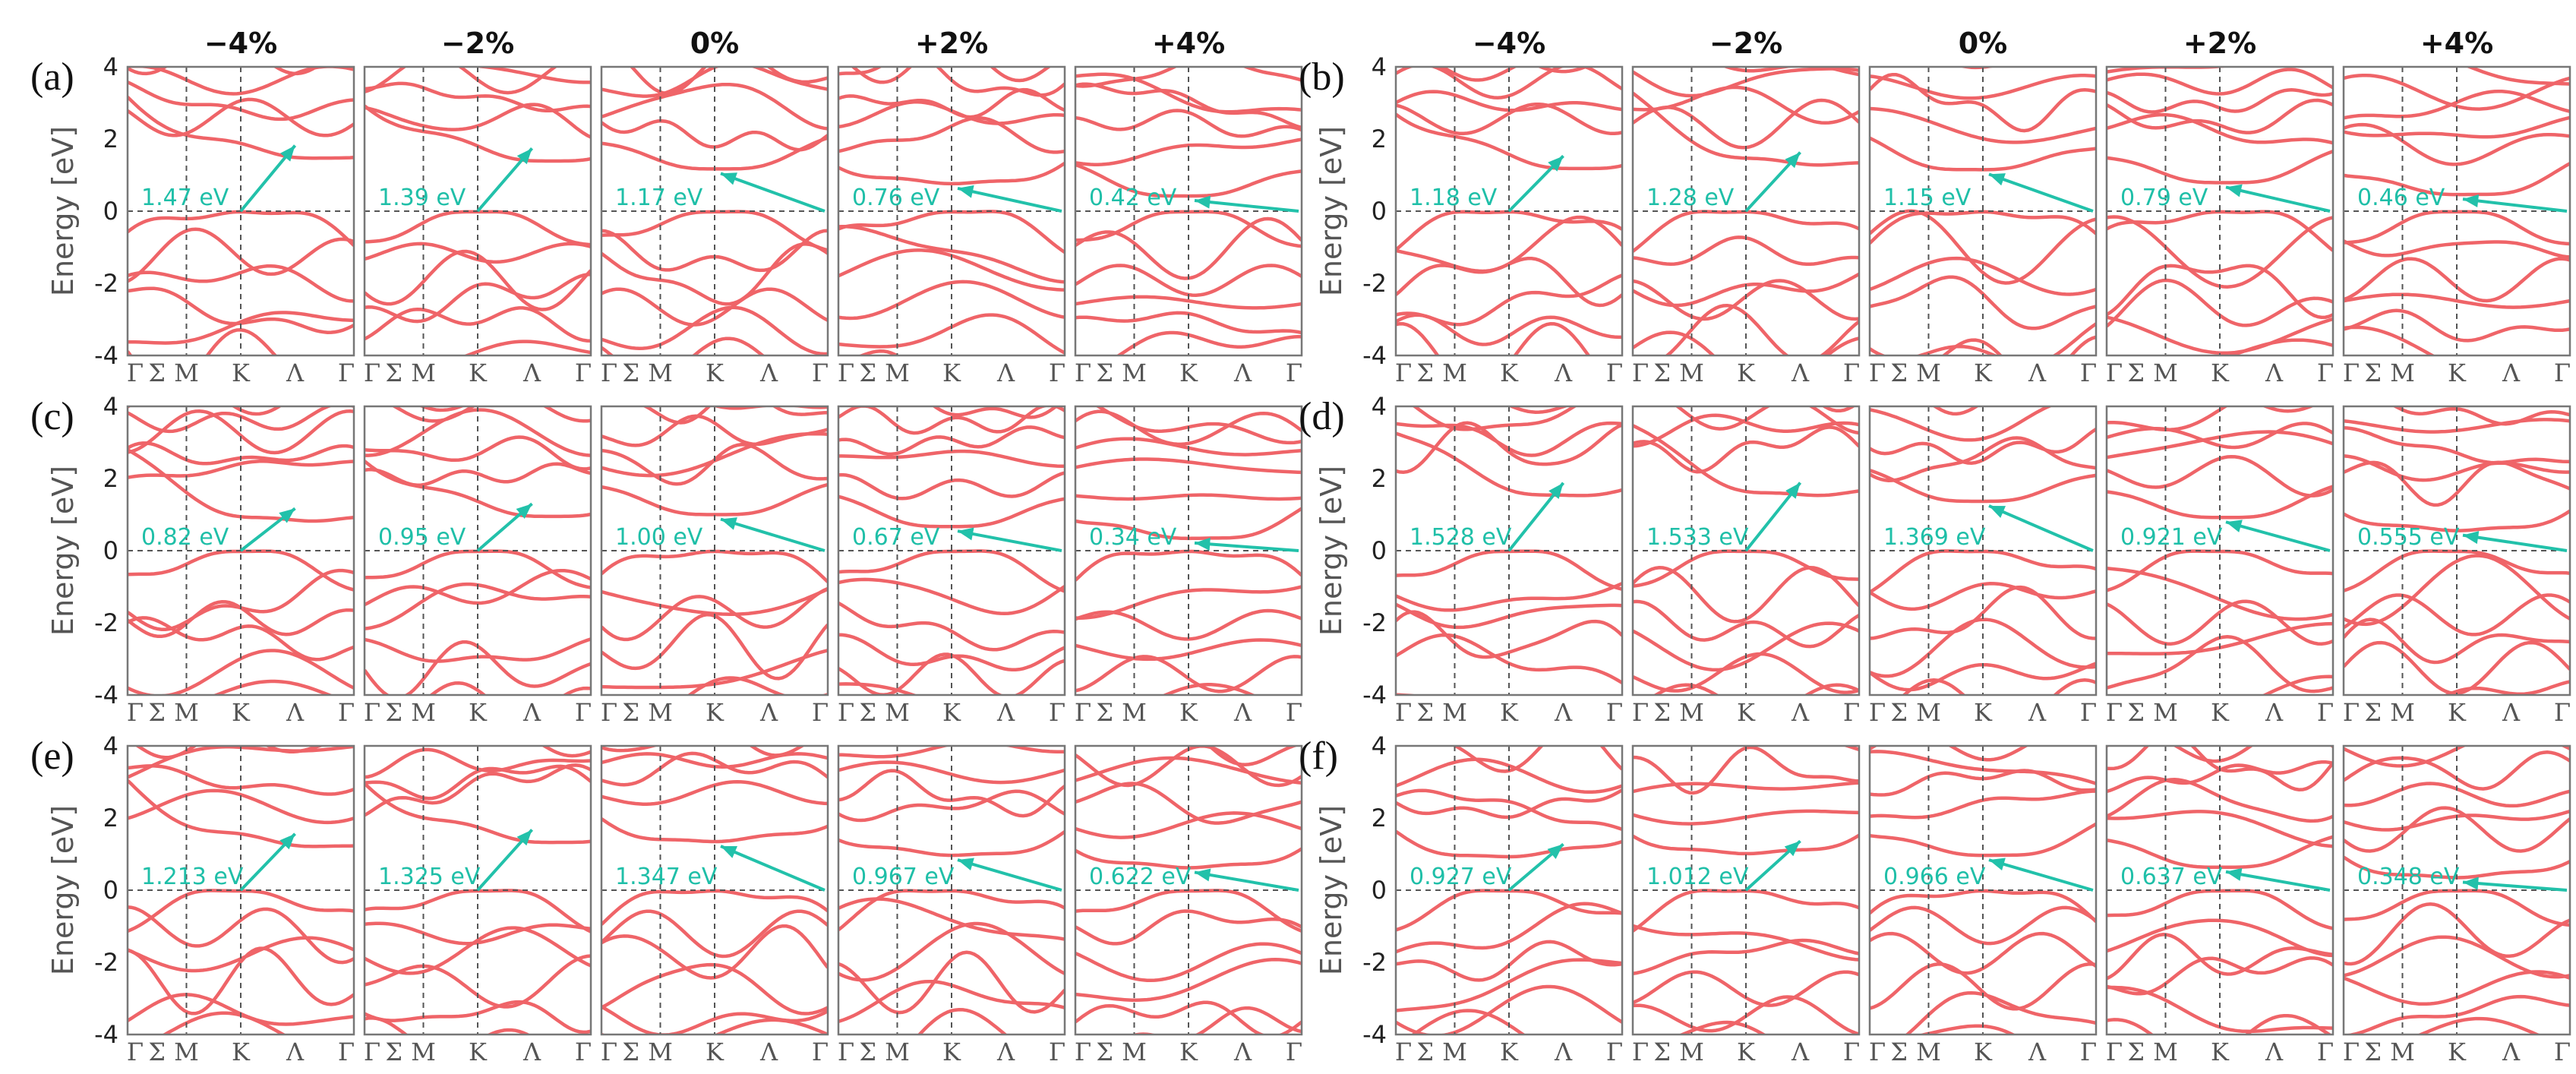 The width and height of the screenshot is (2576, 1074). What do you see at coordinates (1698, 537) in the screenshot?
I see `band-gap-label: 1.533 eV` at bounding box center [1698, 537].